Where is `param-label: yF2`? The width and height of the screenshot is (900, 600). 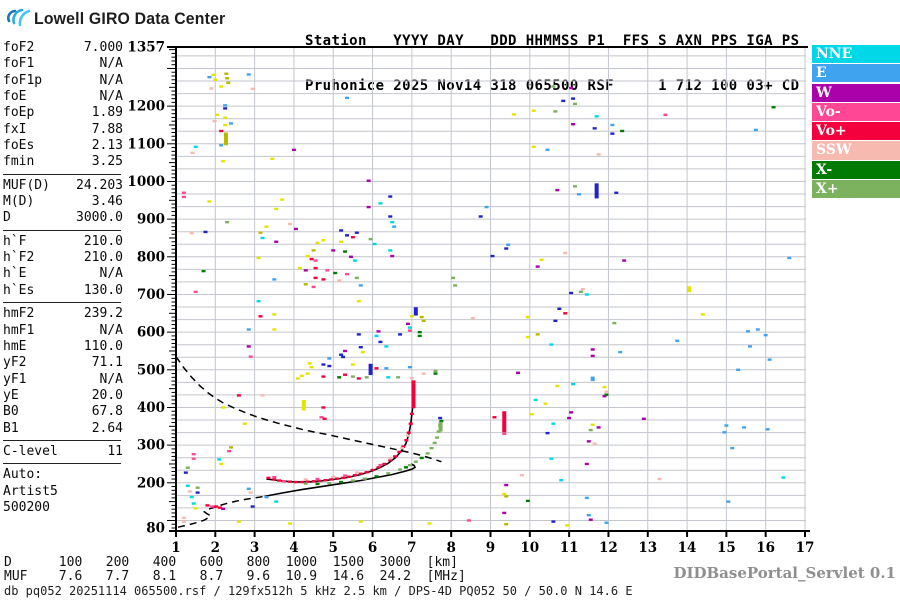 param-label: yF2 is located at coordinates (15, 363).